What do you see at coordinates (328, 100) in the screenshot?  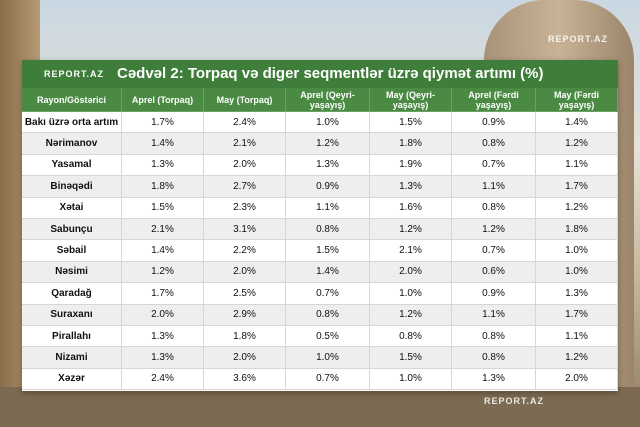 I see `column-header: Aprel (Qeyri-yaşayış)` at bounding box center [328, 100].